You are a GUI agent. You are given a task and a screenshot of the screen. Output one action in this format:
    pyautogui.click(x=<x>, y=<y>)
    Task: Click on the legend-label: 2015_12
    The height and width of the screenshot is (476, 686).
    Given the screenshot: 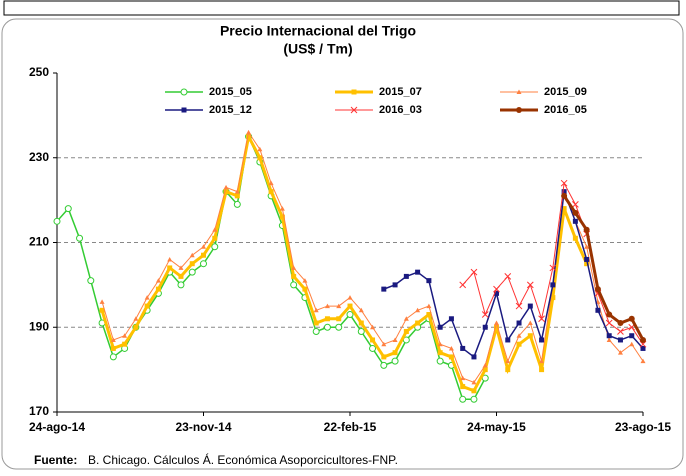 What is the action you would take?
    pyautogui.click(x=230, y=110)
    